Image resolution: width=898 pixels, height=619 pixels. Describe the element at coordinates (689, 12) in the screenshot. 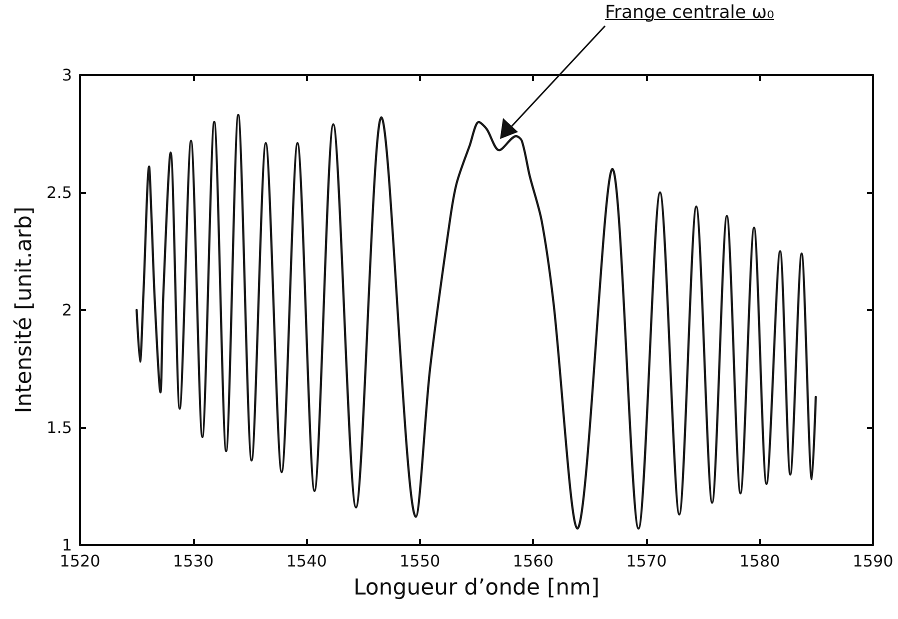

I see `text: Frange centrale ω₀` at that location.